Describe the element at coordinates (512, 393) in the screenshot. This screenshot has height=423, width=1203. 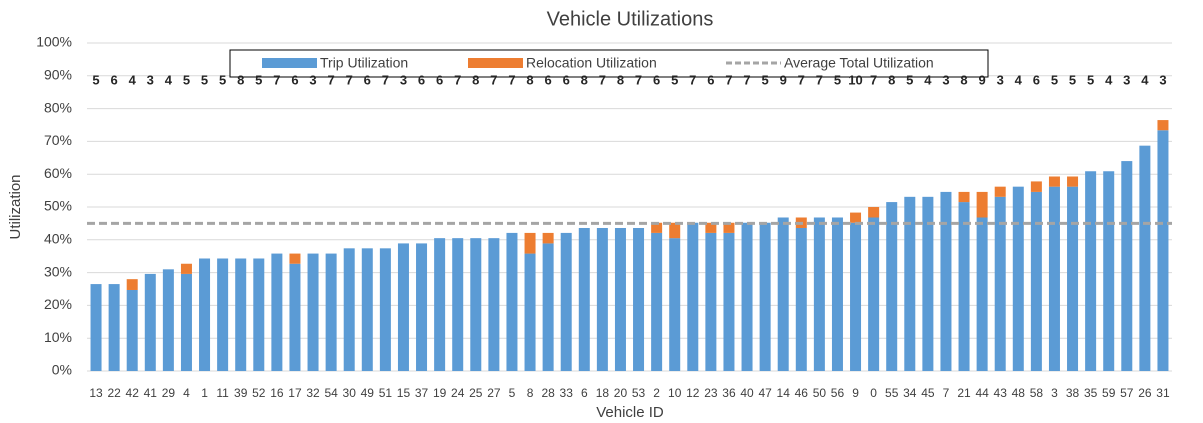
I see `x-tick-label: 5` at that location.